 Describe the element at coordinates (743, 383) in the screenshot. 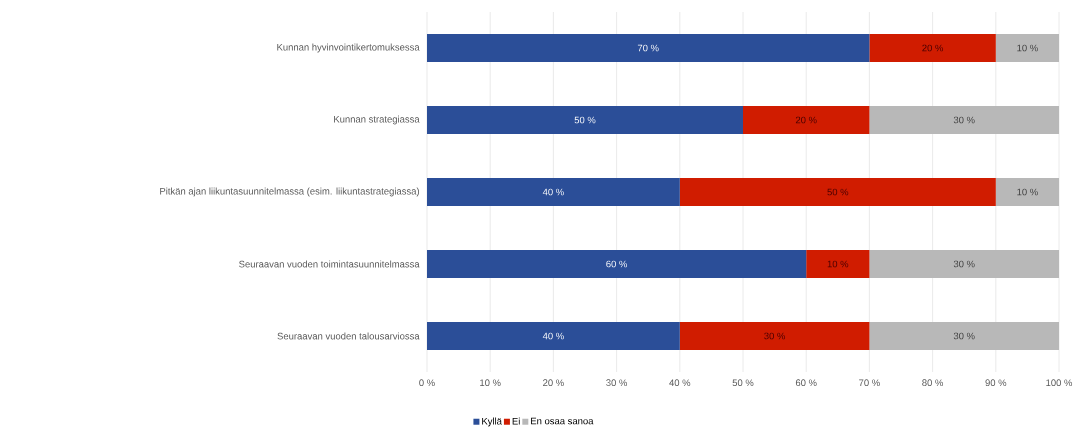

I see `x-tick-label: 50 %` at that location.